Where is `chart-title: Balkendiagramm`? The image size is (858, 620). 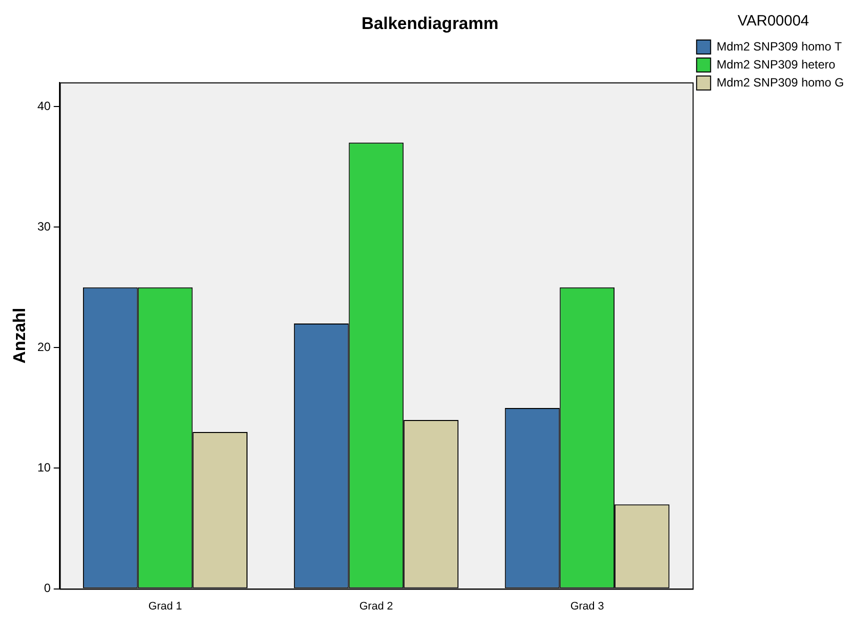 chart-title: Balkendiagramm is located at coordinates (430, 23).